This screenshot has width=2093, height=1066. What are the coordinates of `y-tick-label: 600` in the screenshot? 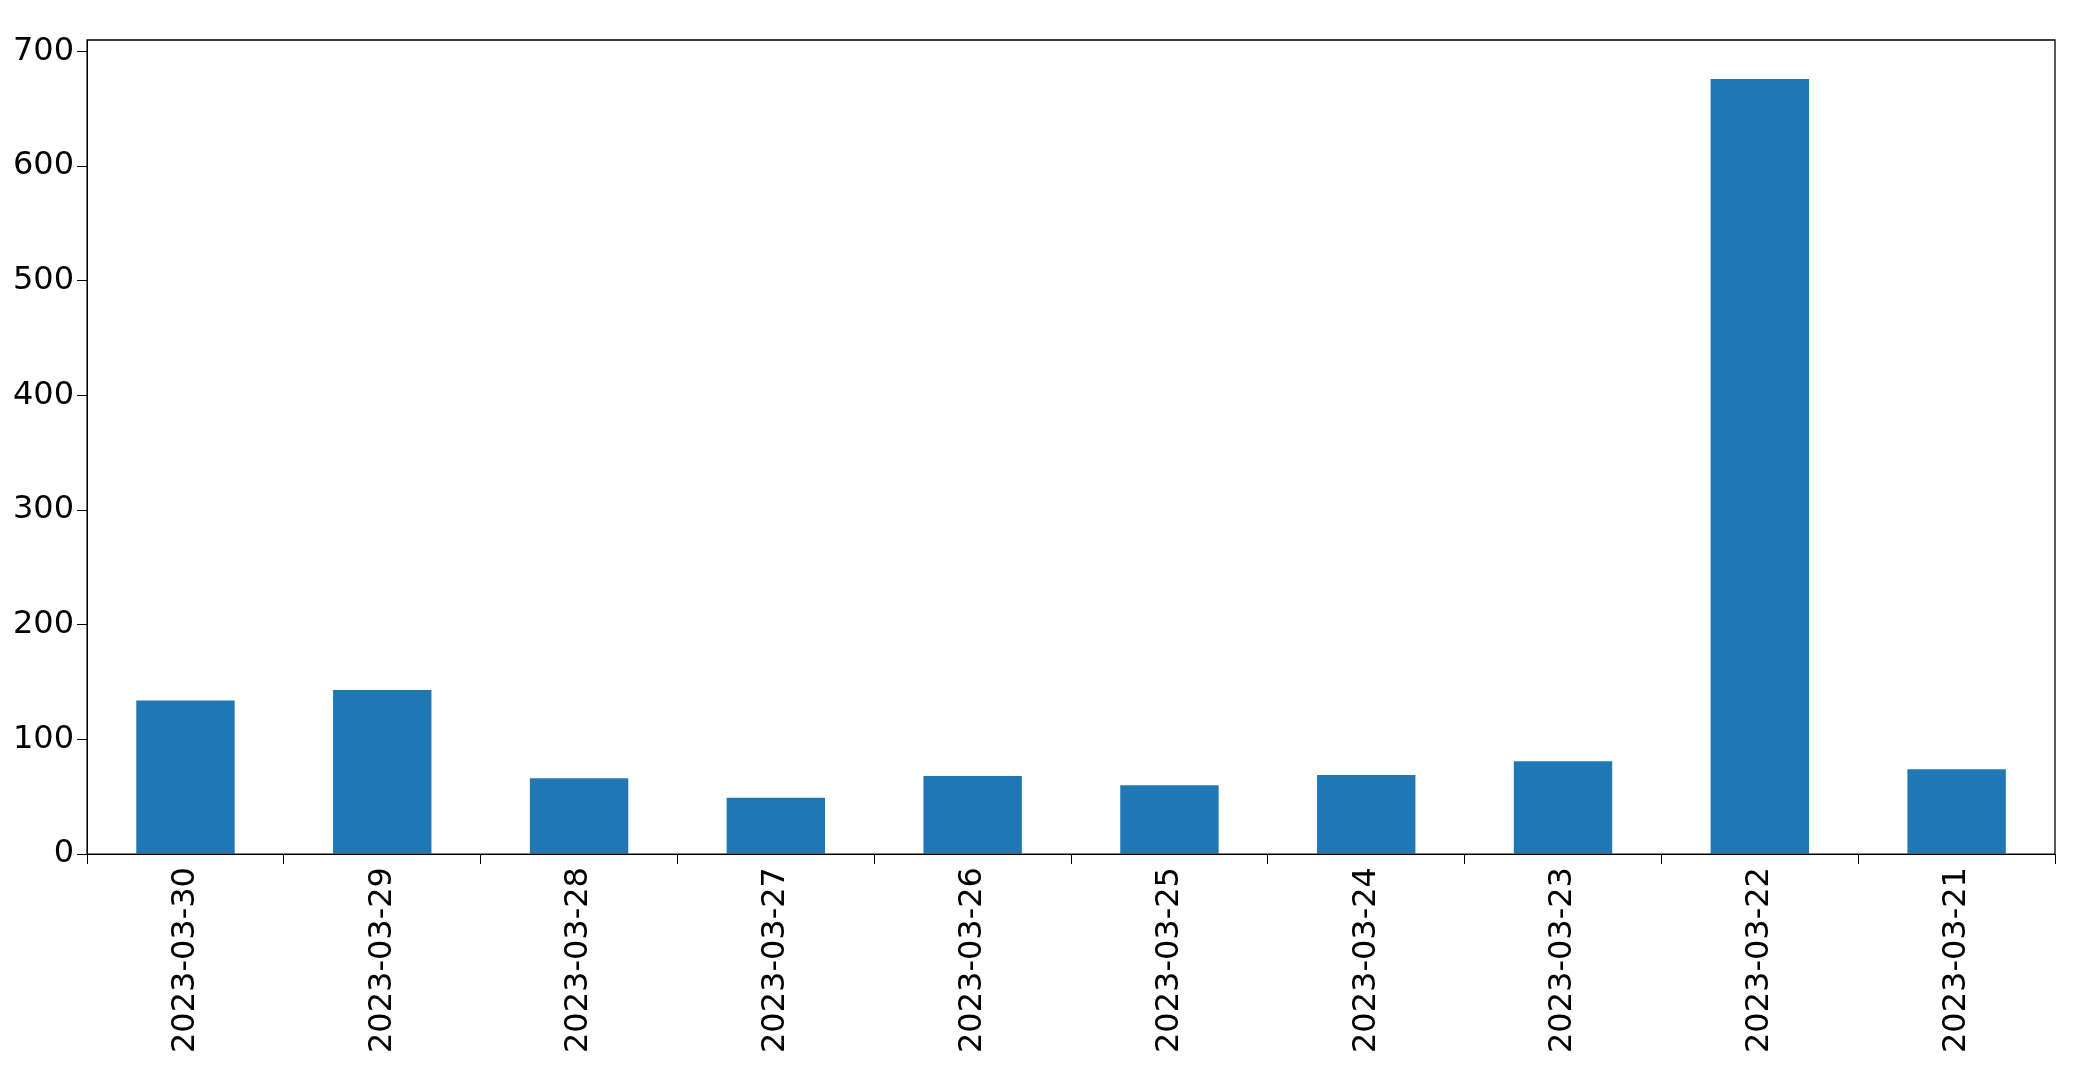 It's located at (44, 163).